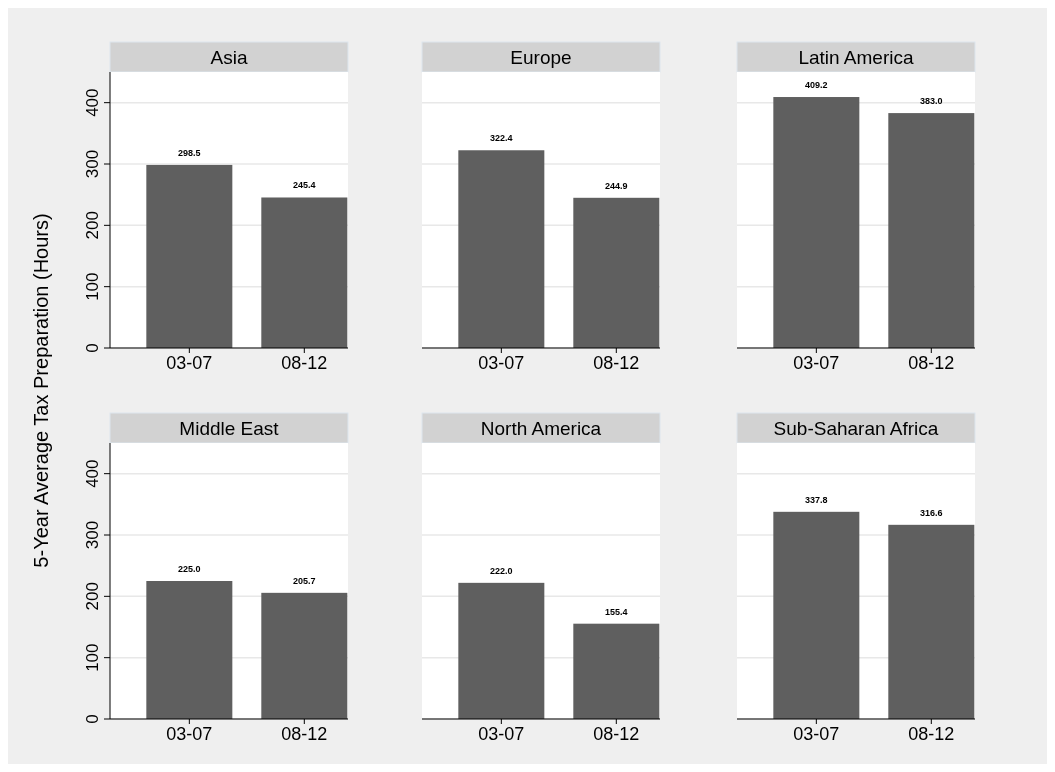  What do you see at coordinates (304, 580) in the screenshot?
I see `data-label: 205.7` at bounding box center [304, 580].